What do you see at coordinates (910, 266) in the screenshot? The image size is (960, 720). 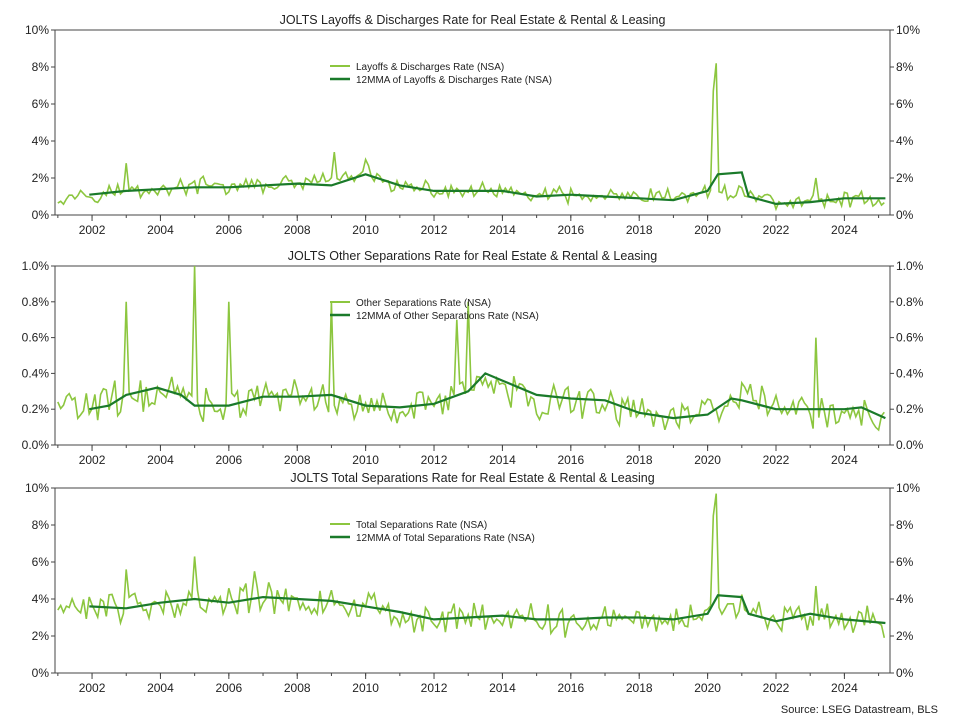 I see `y-tick-label-right: 1.0%` at bounding box center [910, 266].